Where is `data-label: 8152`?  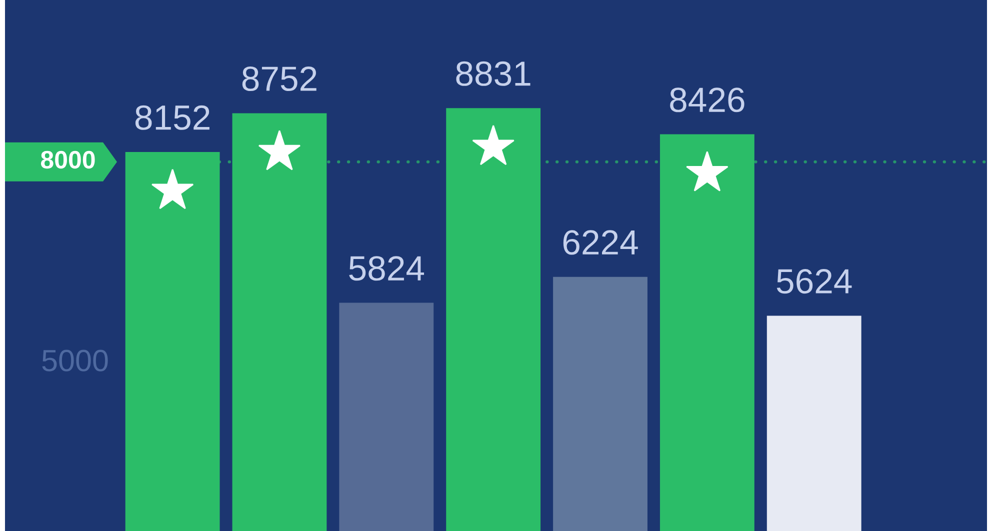 data-label: 8152 is located at coordinates (172, 117).